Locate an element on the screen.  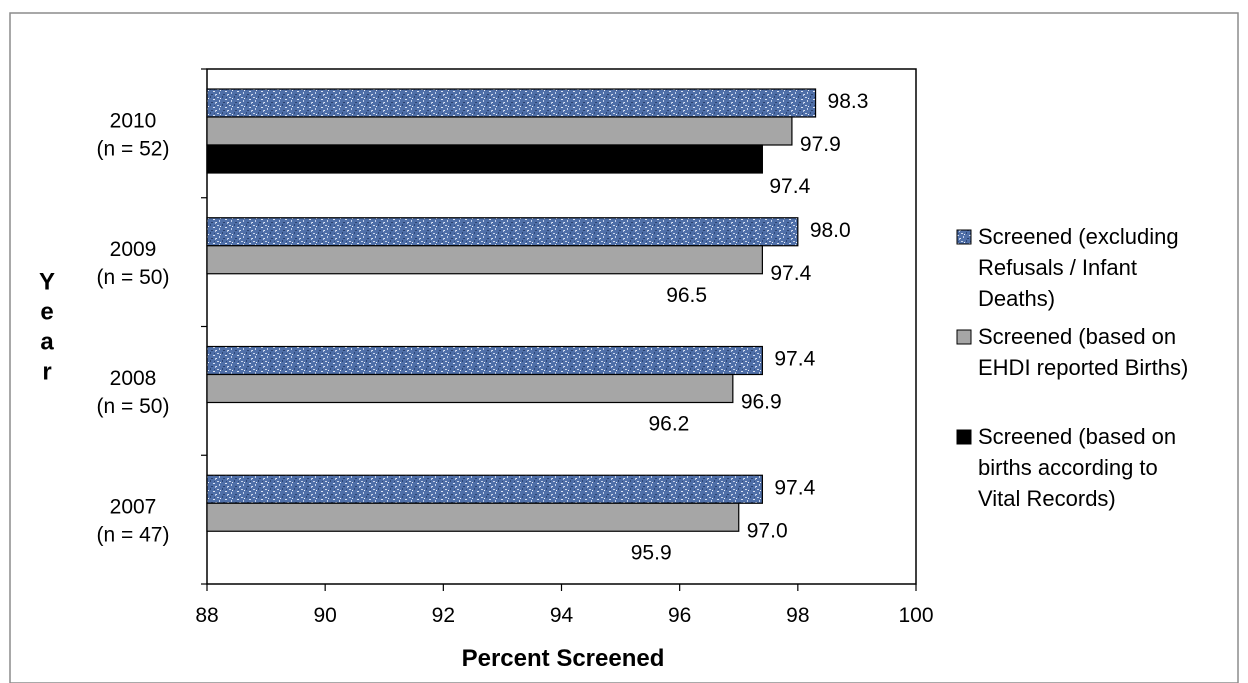
legend-label: Deaths) is located at coordinates (1016, 298).